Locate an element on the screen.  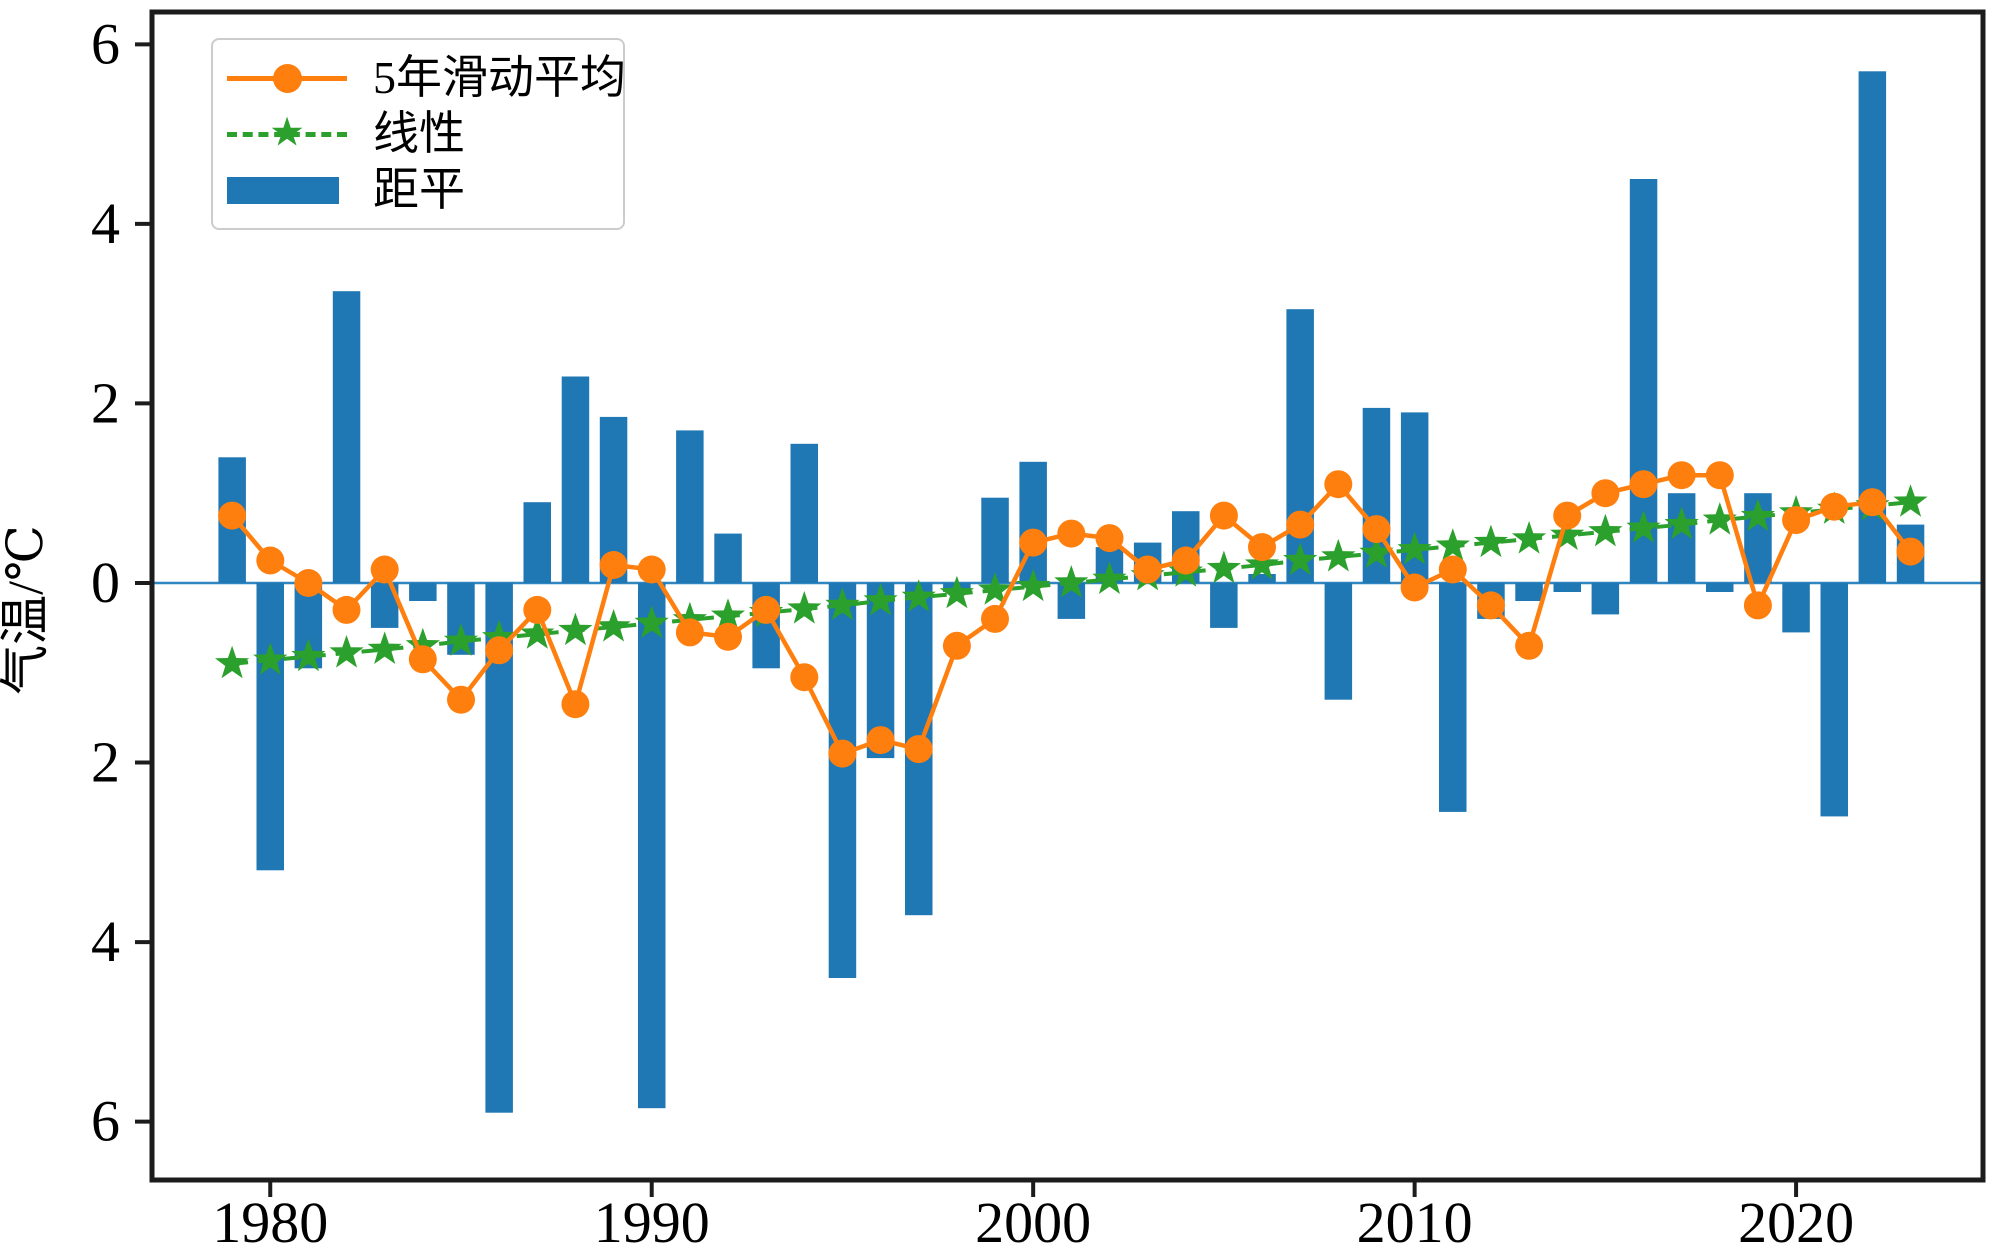
circle-marker-2009 is located at coordinates (1376, 529).